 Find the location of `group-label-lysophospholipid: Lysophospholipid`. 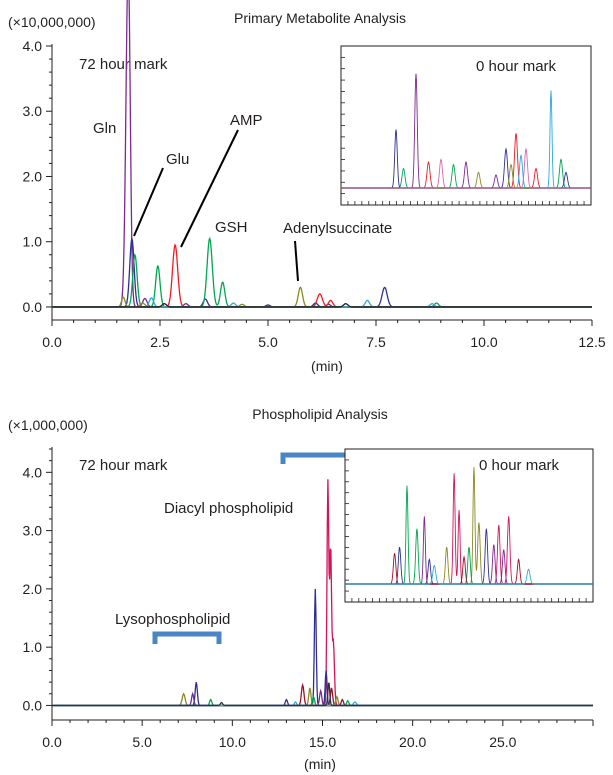

group-label-lysophospholipid: Lysophospholipid is located at coordinates (172, 619).